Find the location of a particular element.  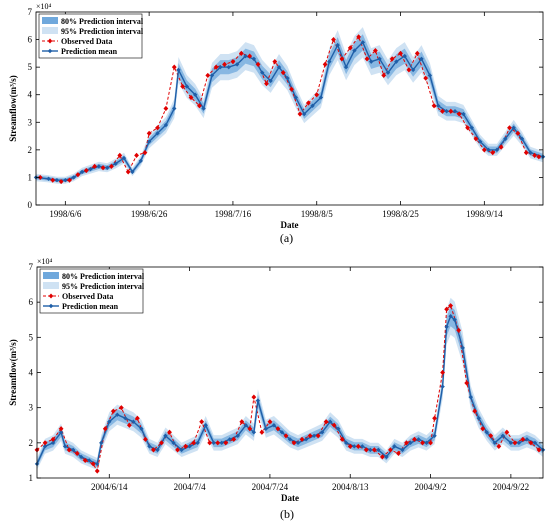

y-tick-label: 4 is located at coordinates (31, 373).